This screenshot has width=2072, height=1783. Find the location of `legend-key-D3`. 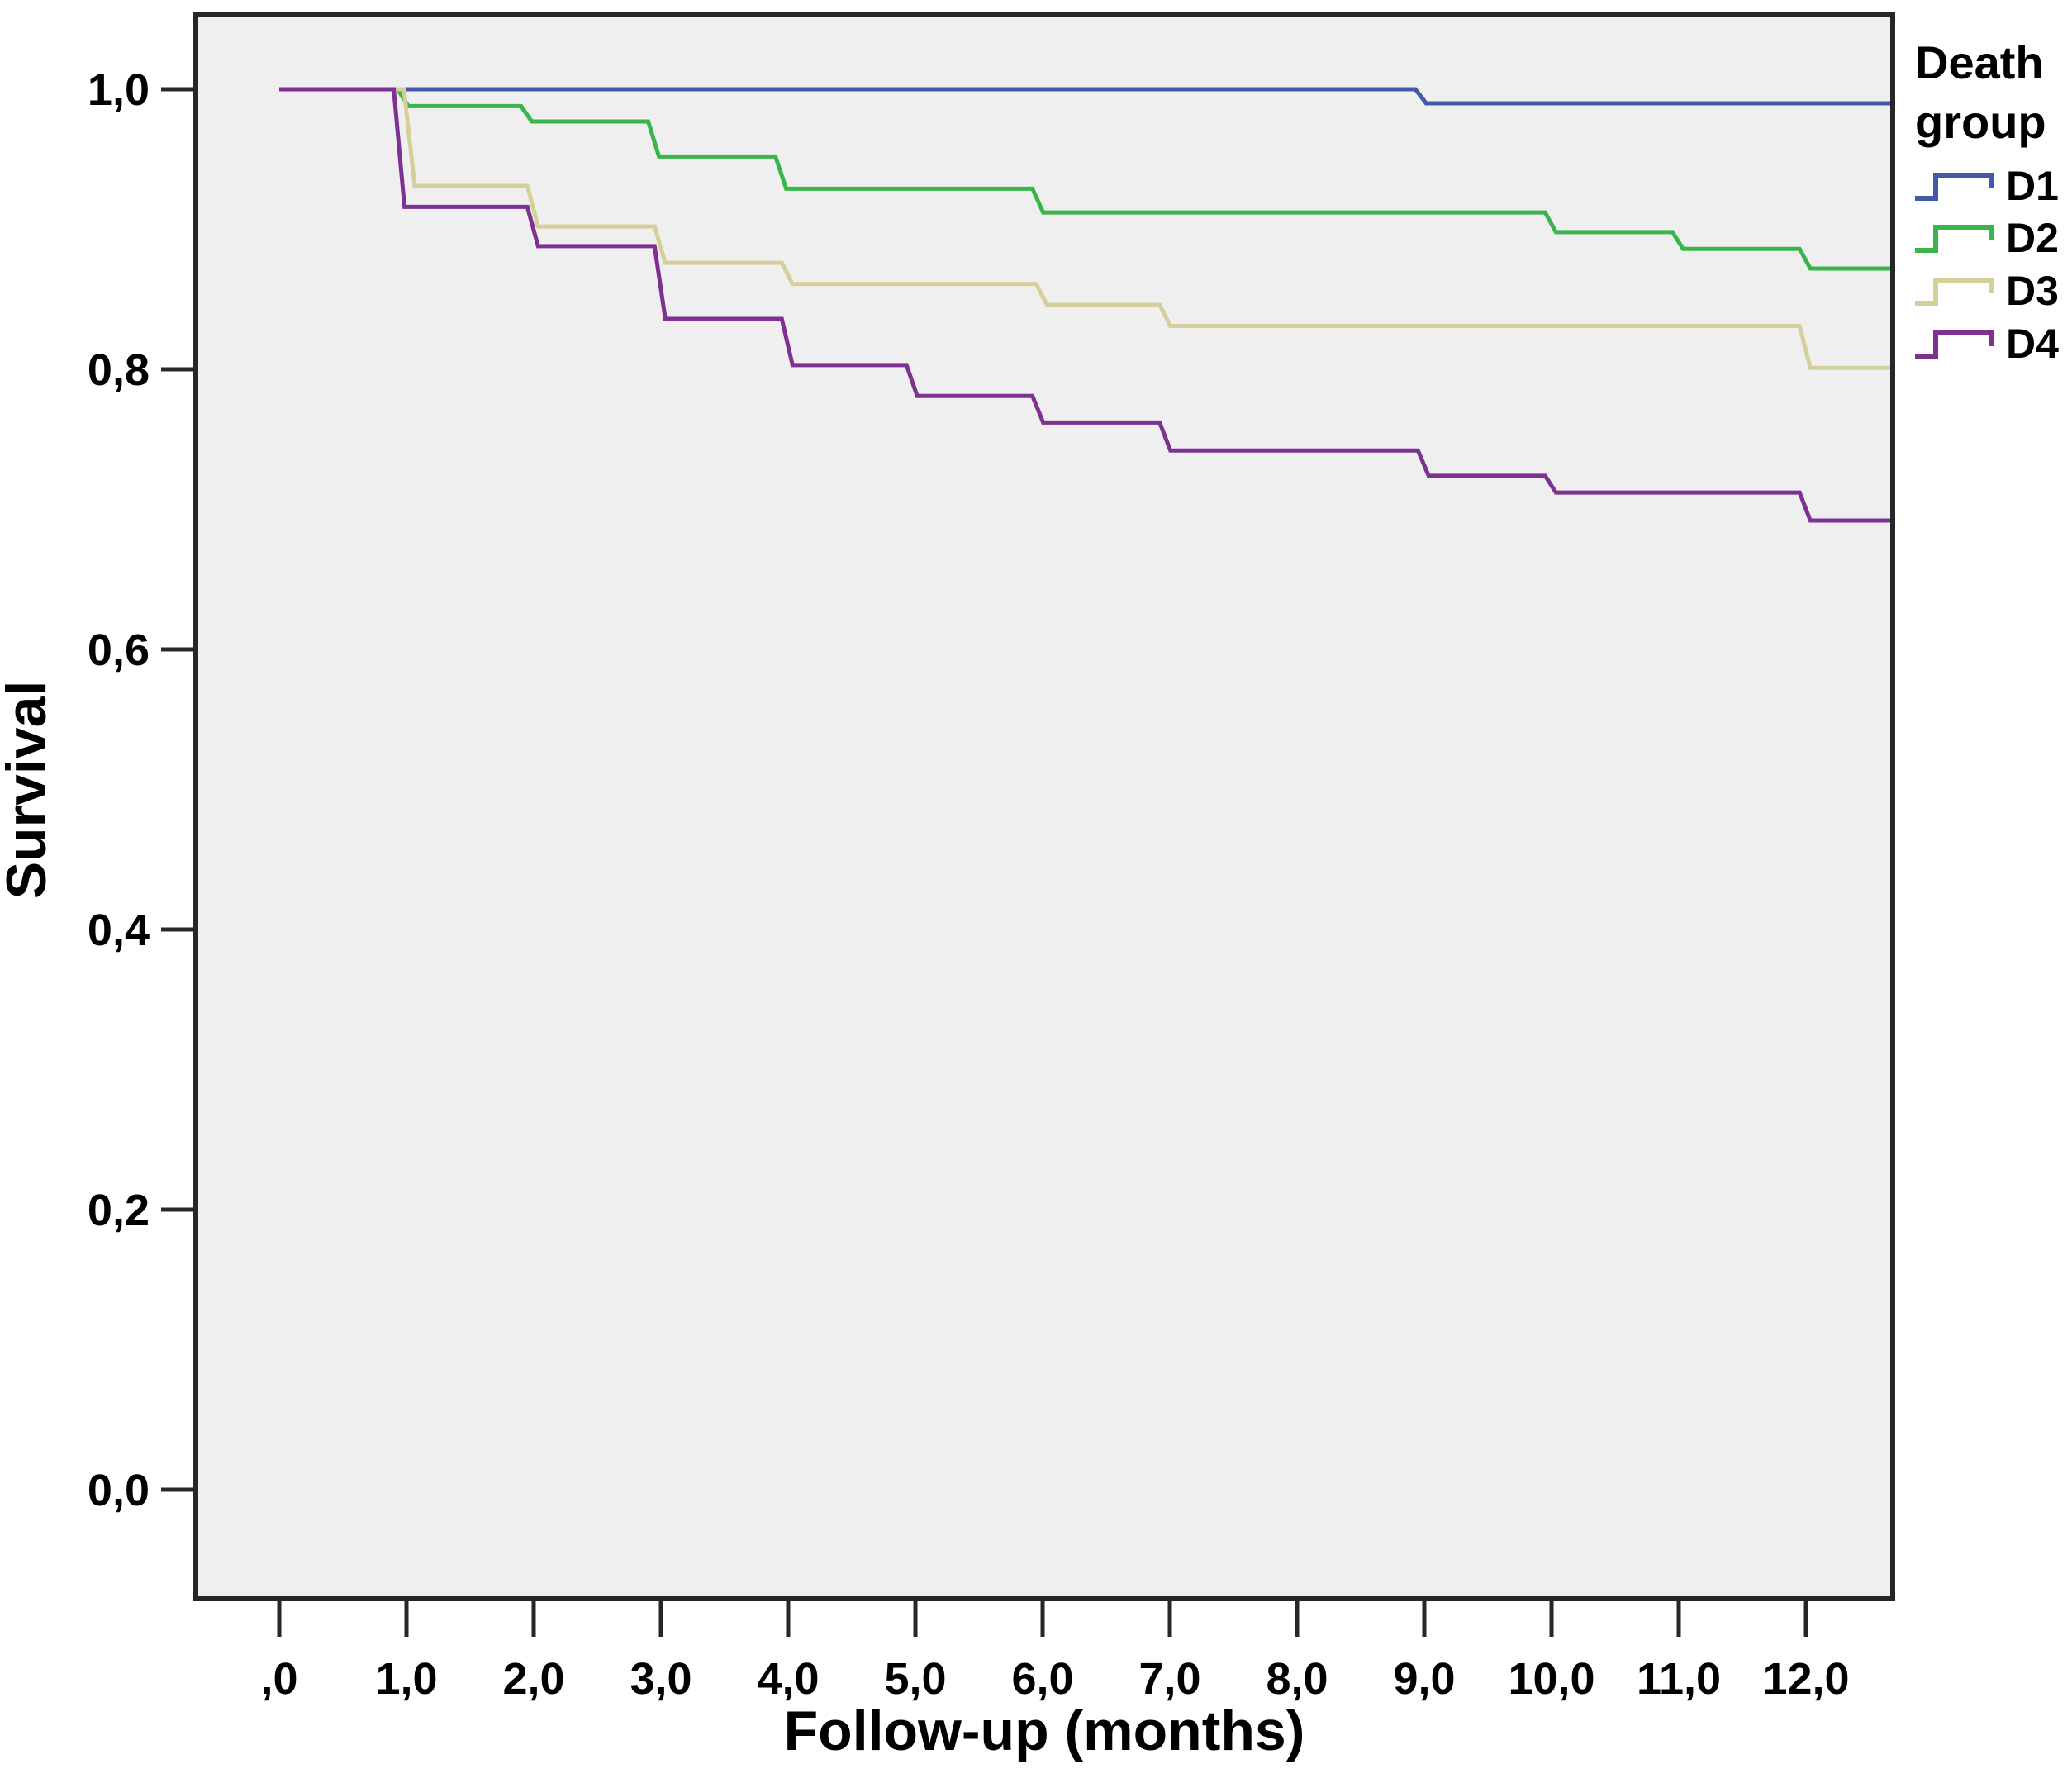

legend-key-D3 is located at coordinates (1954, 292).